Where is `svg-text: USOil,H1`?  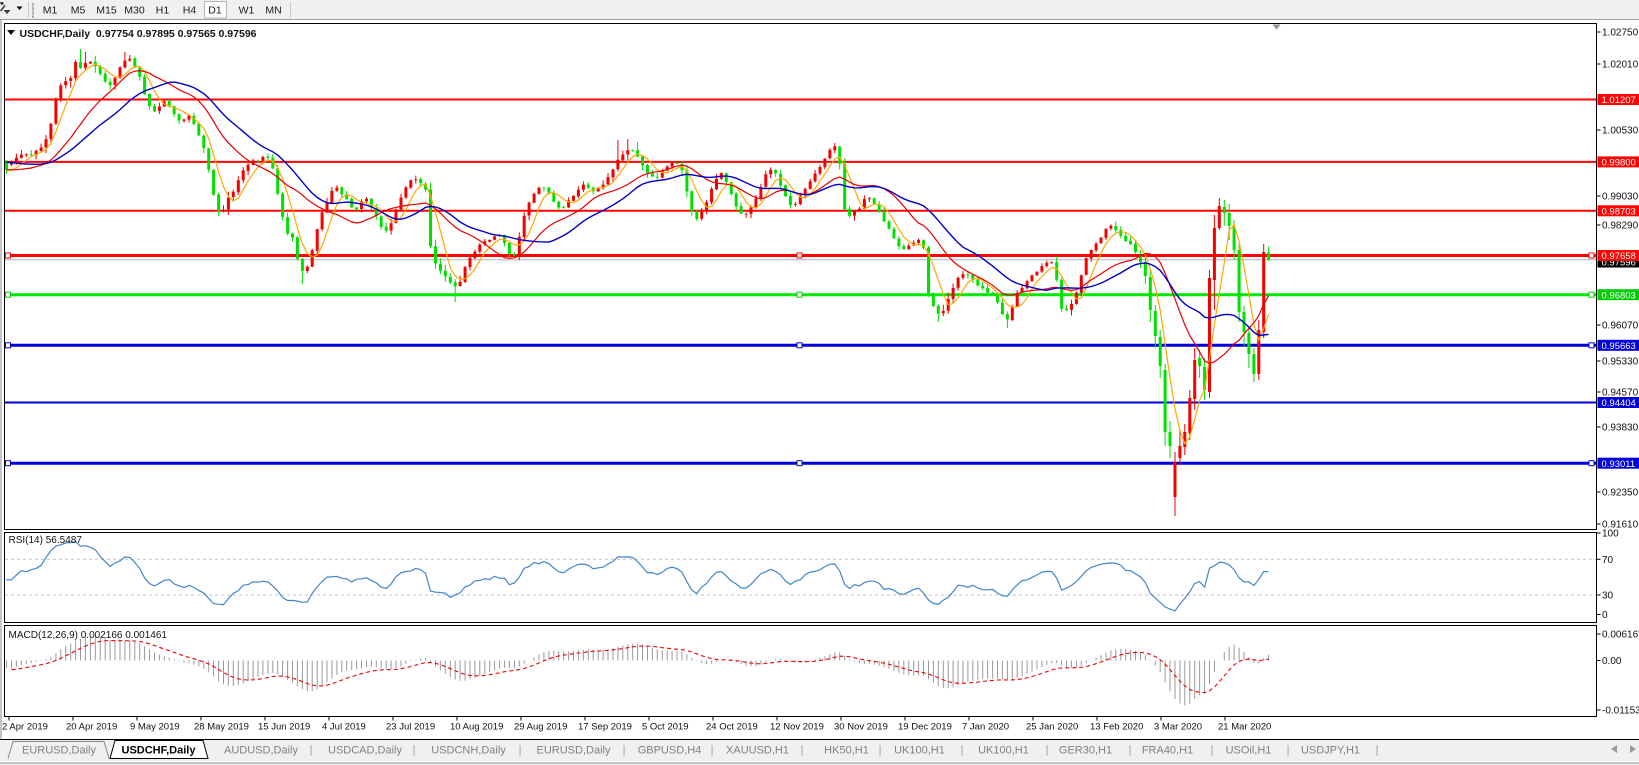 svg-text: USOil,H1 is located at coordinates (1249, 751).